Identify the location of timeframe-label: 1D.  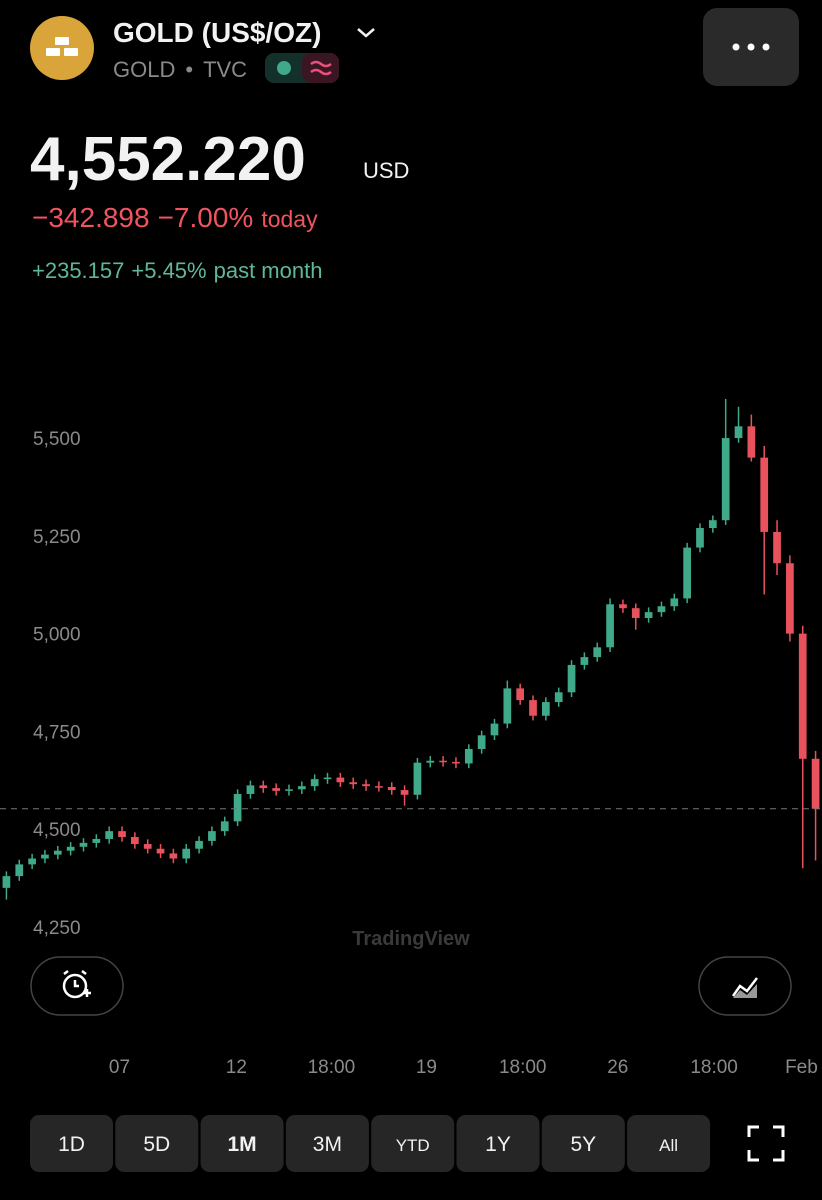
(71, 1144).